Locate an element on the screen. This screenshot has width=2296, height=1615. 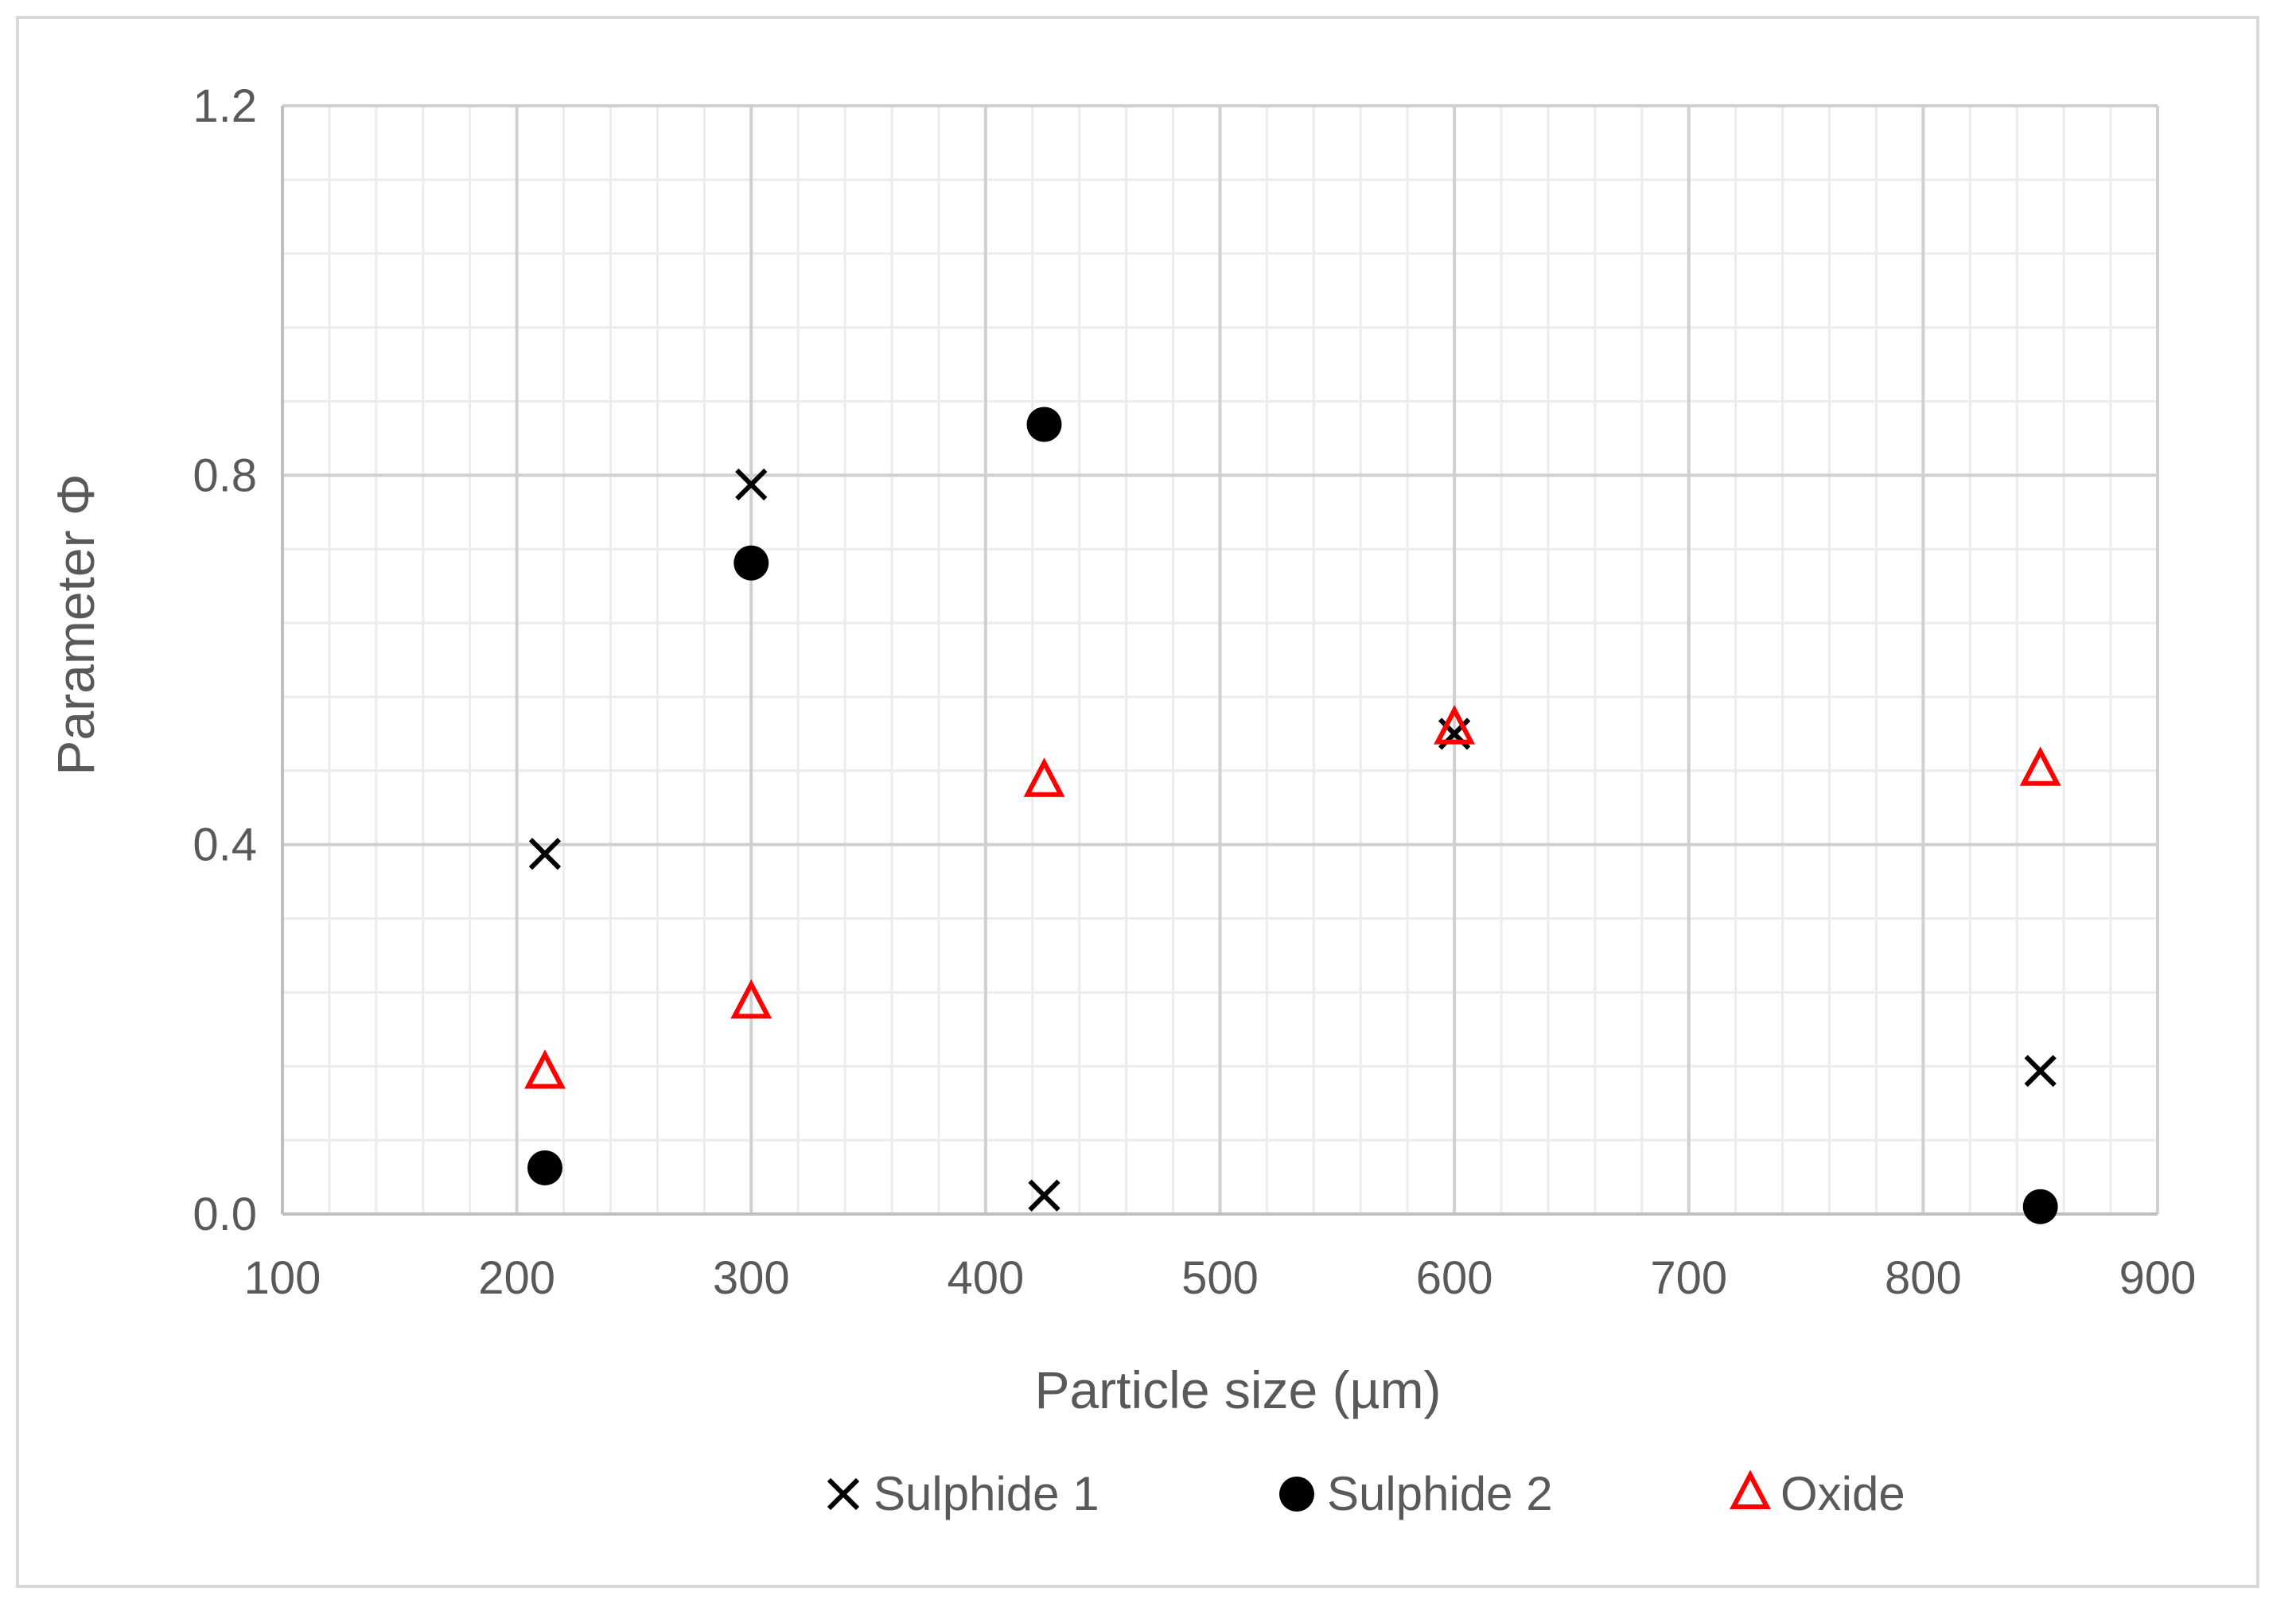
legend-item-sulphide-1: Sulphide 1 is located at coordinates (963, 1494).